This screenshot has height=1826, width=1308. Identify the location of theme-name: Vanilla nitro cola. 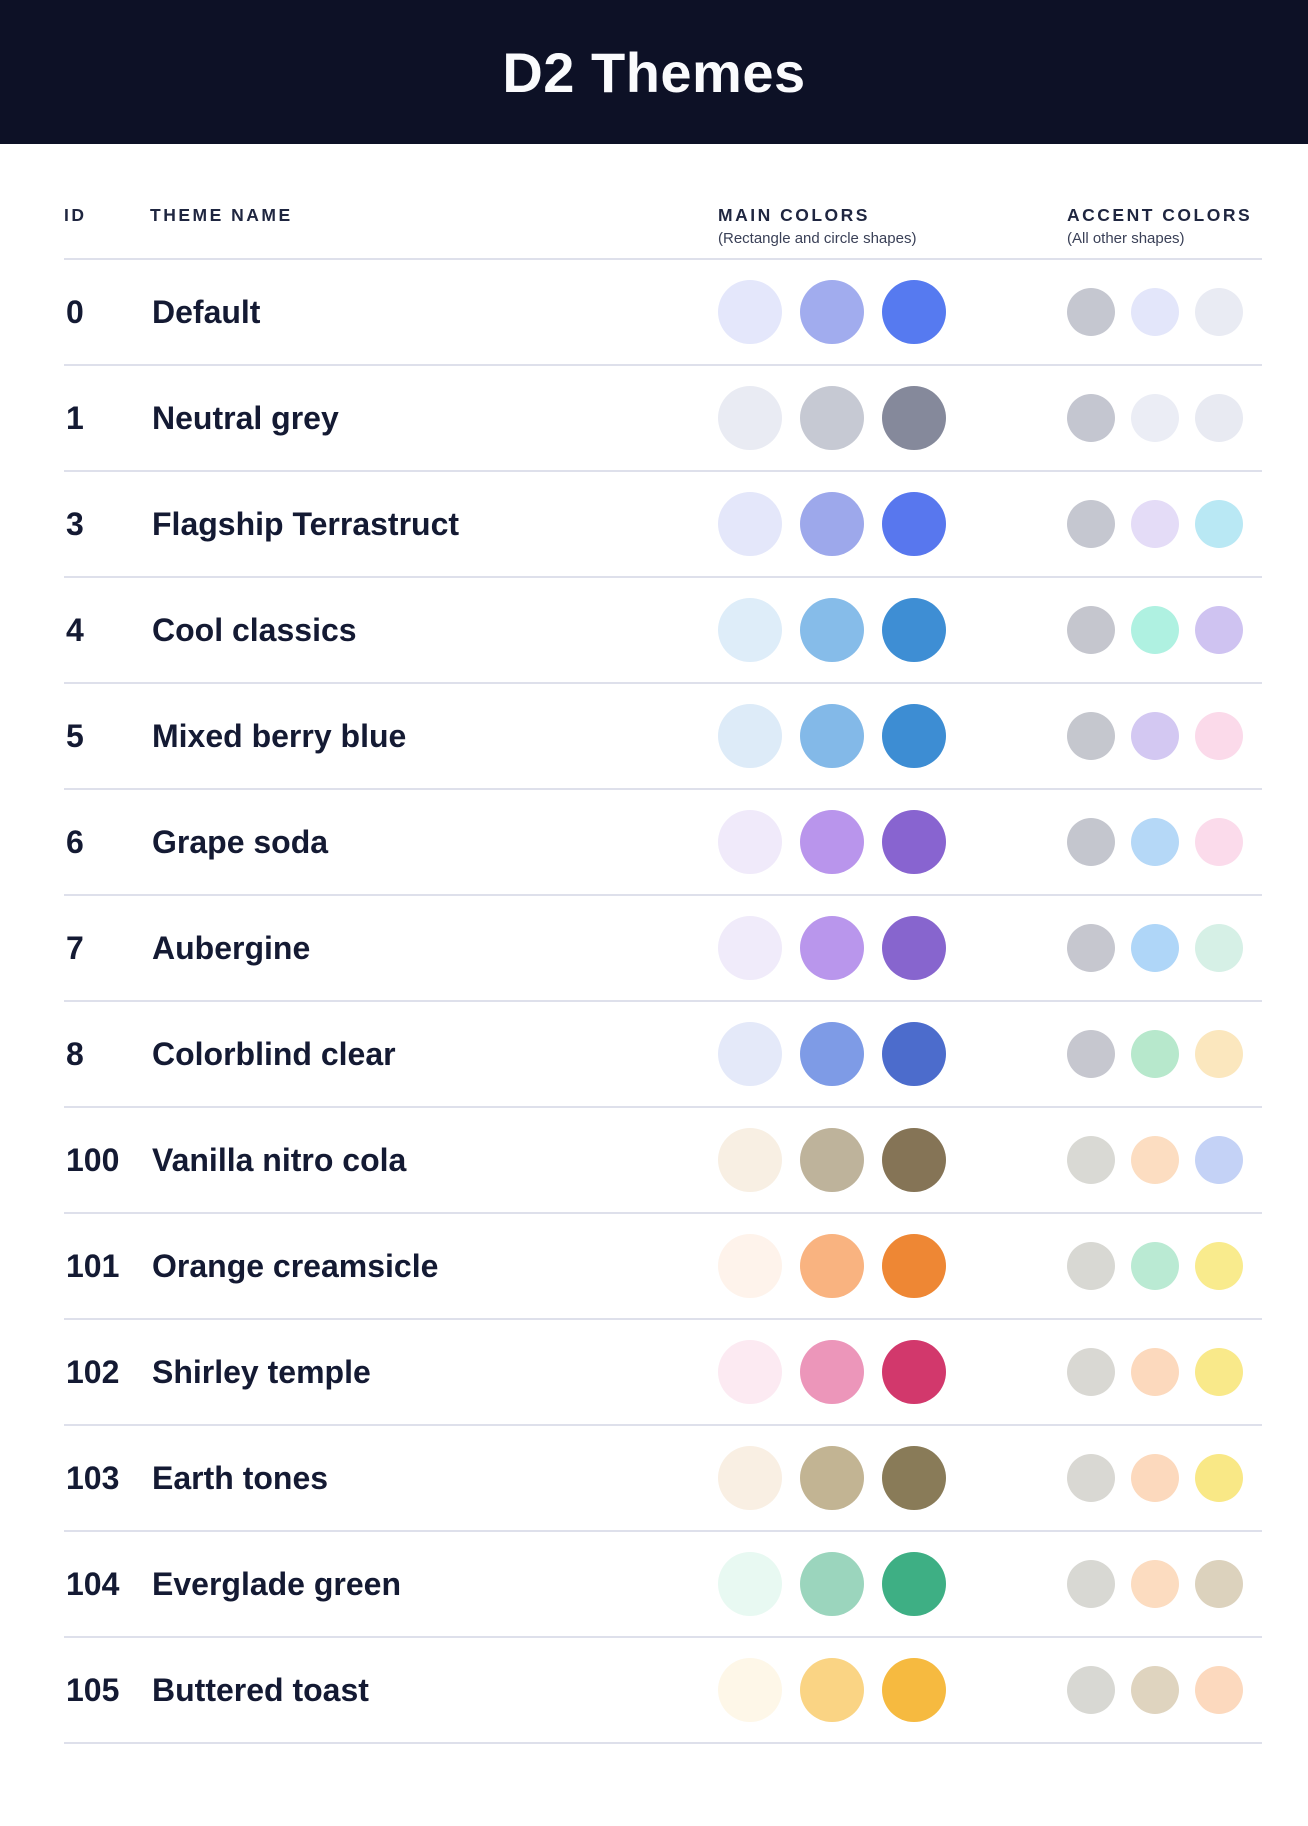
(279, 1159).